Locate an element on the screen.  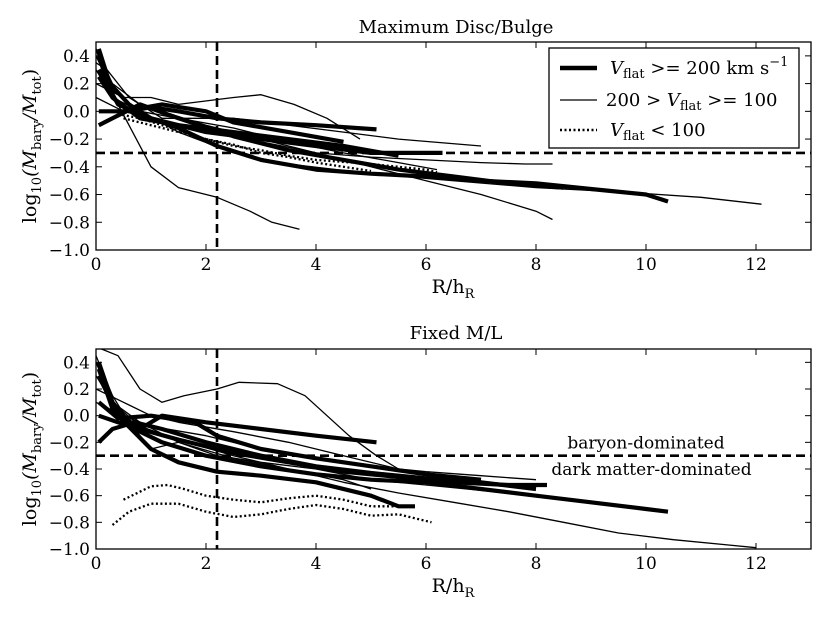
annotation-0: baryon-dominated is located at coordinates (645, 443).